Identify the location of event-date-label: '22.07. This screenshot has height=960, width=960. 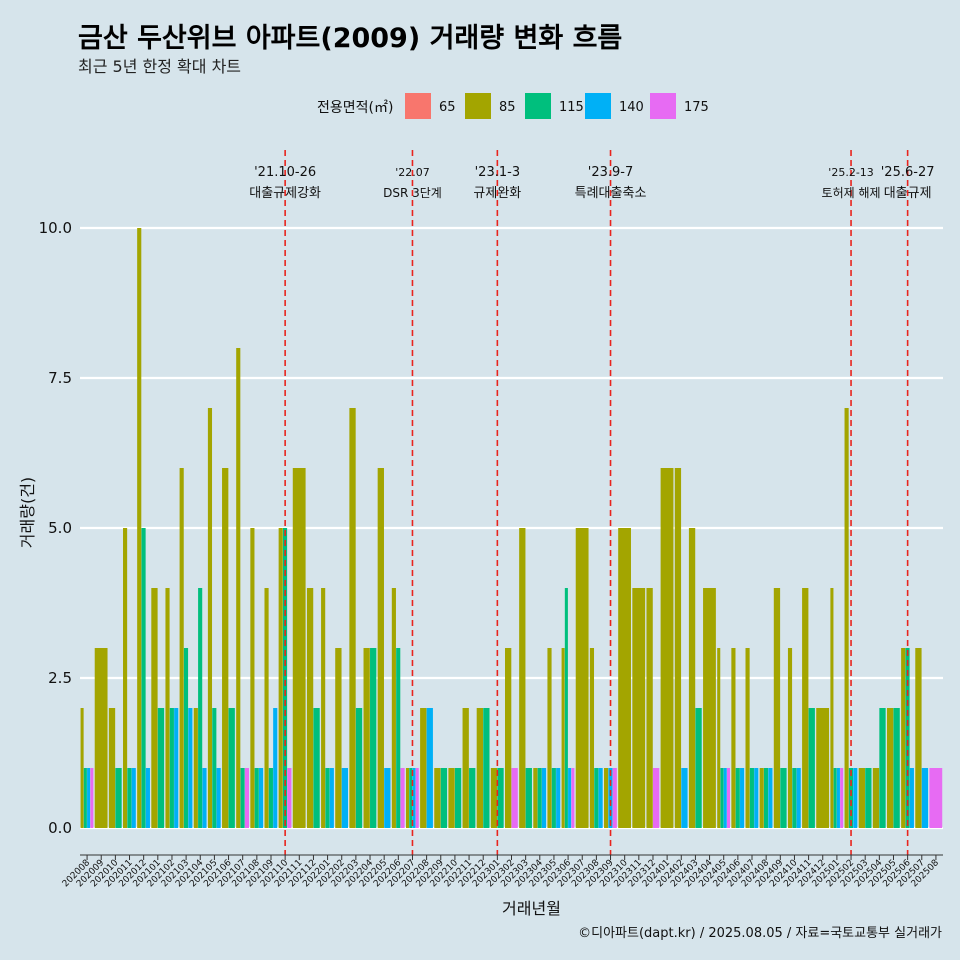
(412, 172).